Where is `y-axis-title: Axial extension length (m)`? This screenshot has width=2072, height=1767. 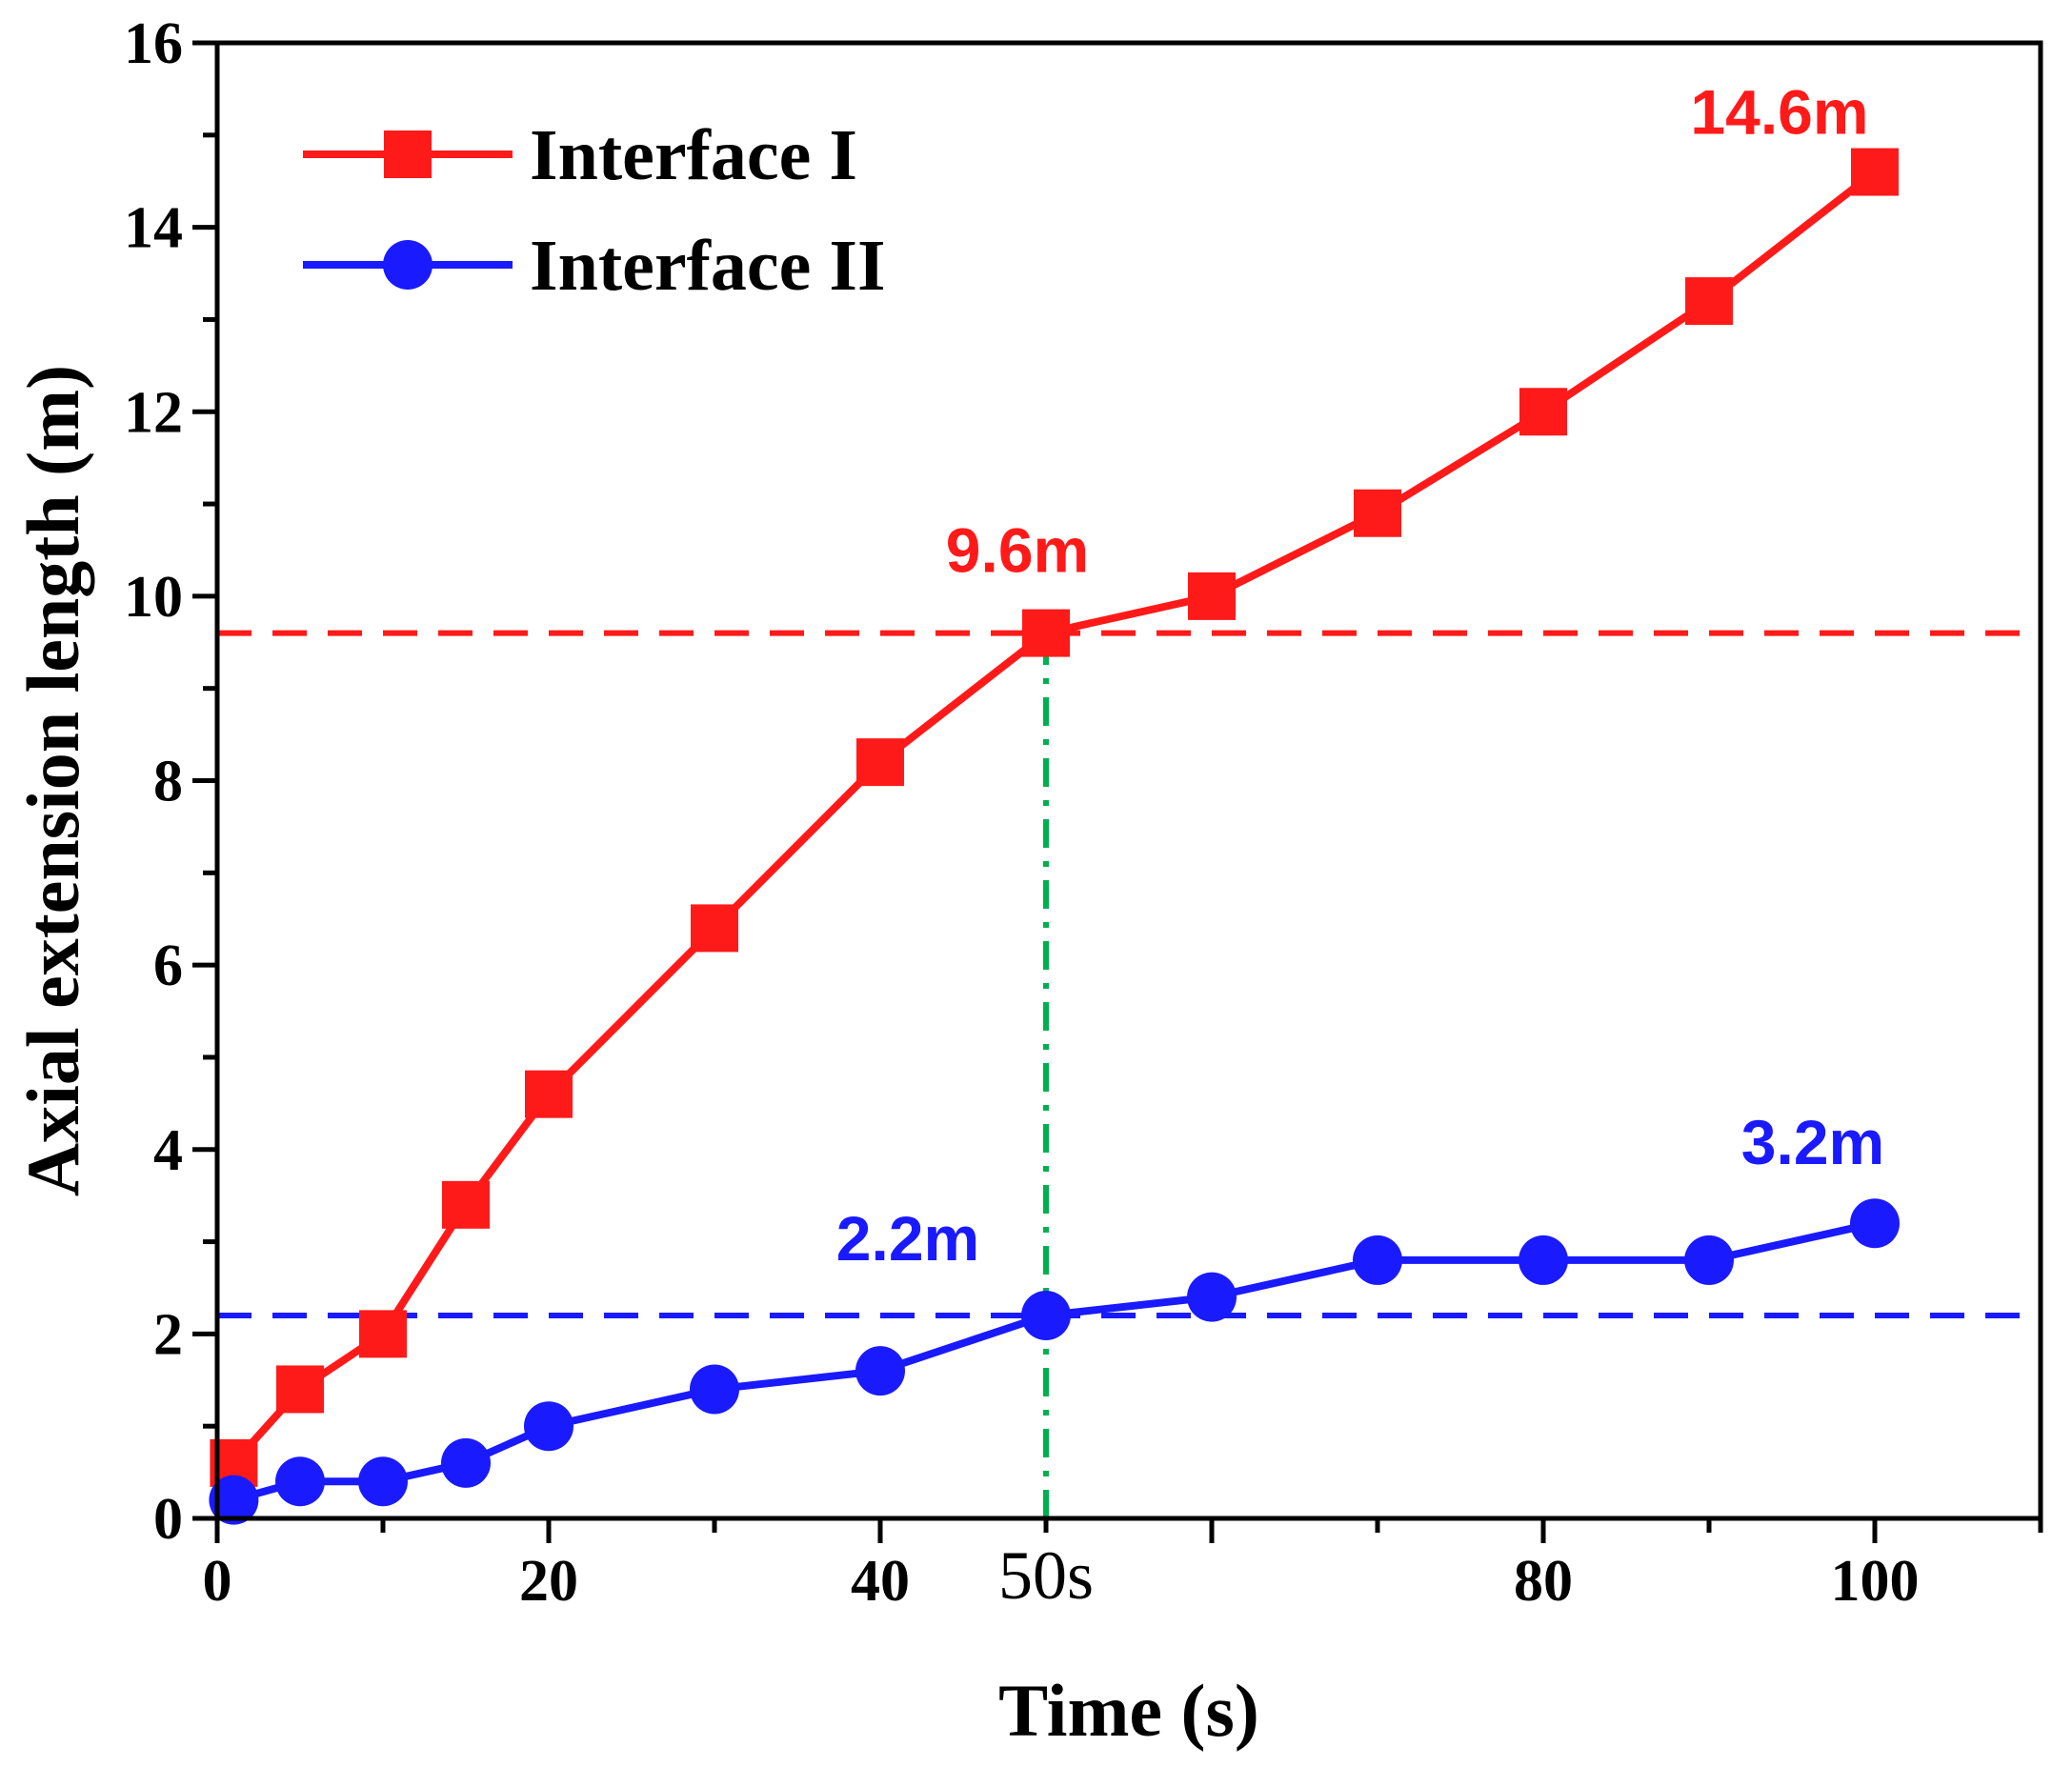
y-axis-title: Axial extension length (m) is located at coordinates (52, 780).